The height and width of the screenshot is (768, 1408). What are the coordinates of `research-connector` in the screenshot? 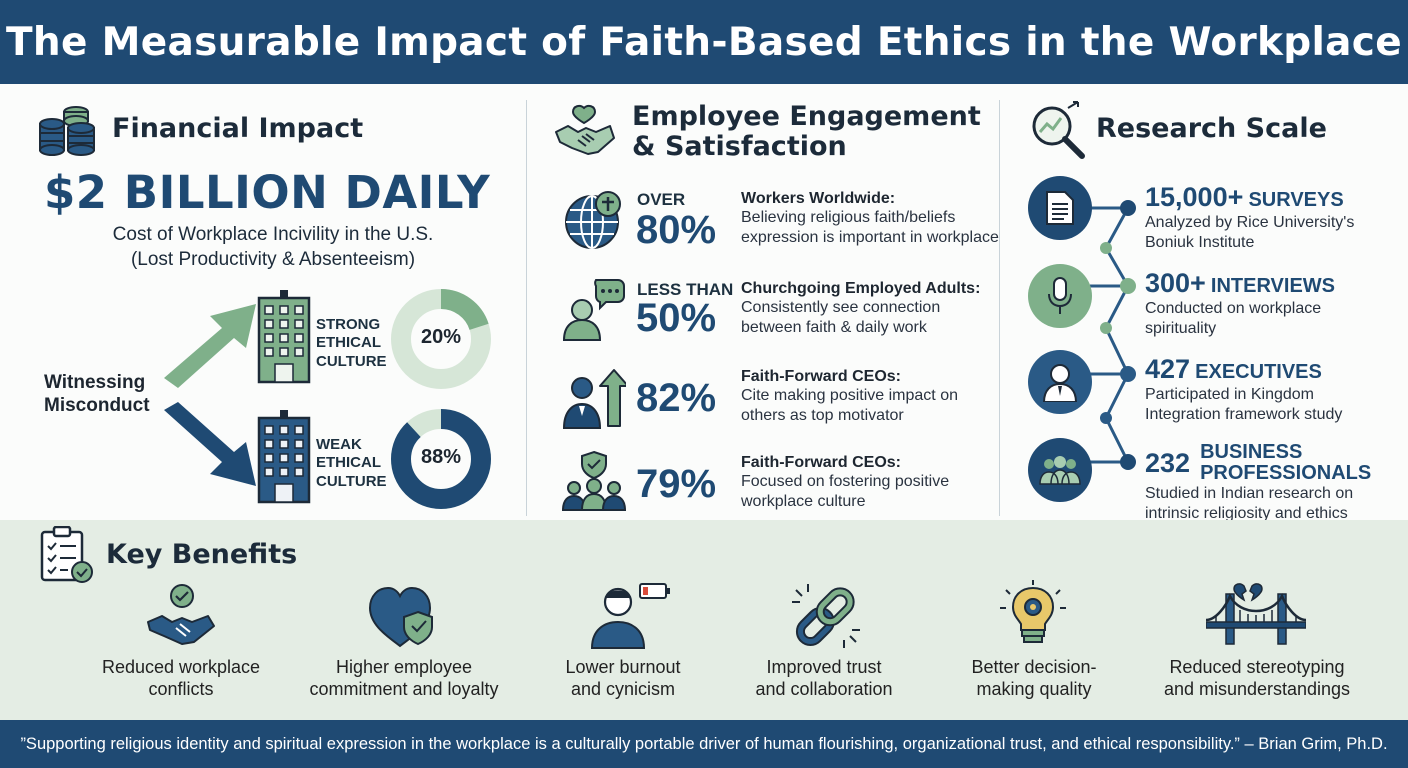 It's located at (1110, 340).